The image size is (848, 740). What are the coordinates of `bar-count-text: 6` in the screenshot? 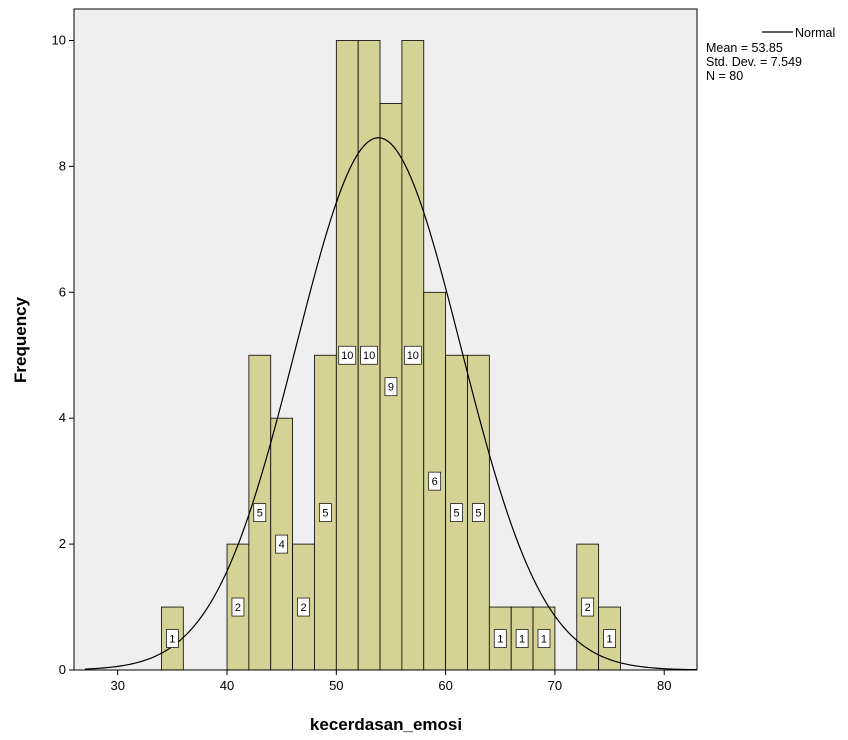 It's located at (435, 482).